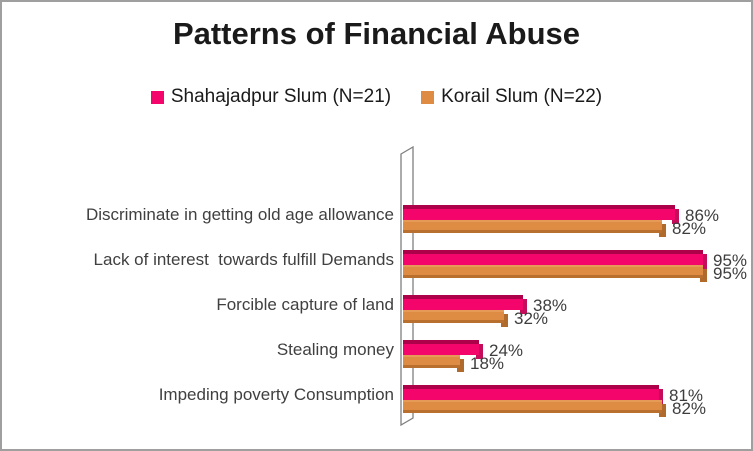  I want to click on category-label: Forcible capture of land, so click(305, 304).